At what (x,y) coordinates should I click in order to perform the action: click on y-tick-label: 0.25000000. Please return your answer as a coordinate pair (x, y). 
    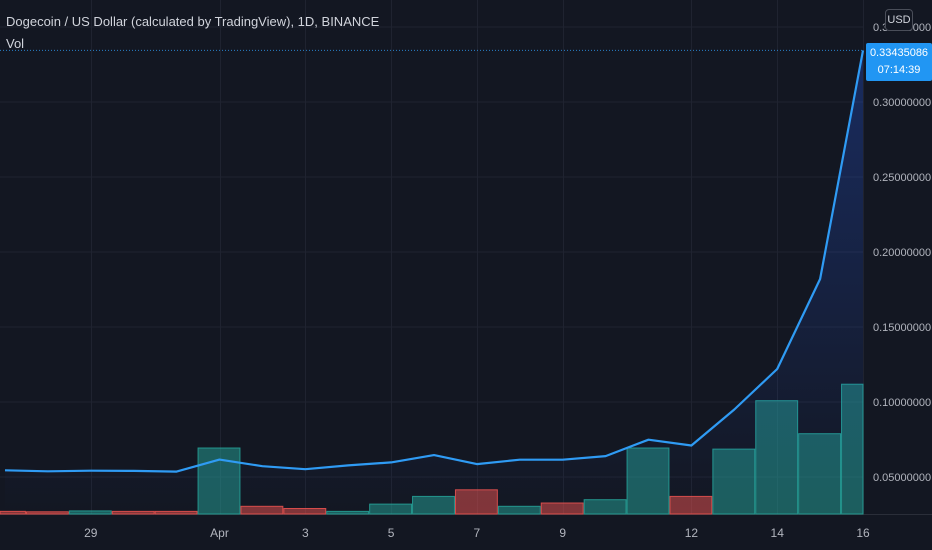
    Looking at the image, I should click on (902, 178).